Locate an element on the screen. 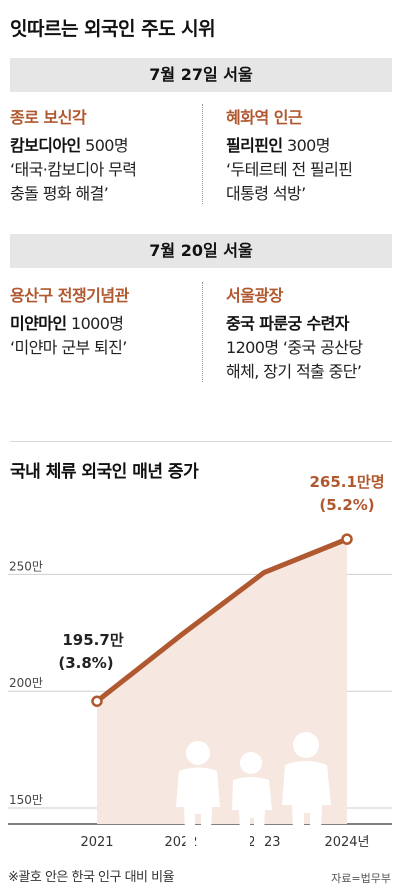  x-tick-label: 2024년 is located at coordinates (346, 842).